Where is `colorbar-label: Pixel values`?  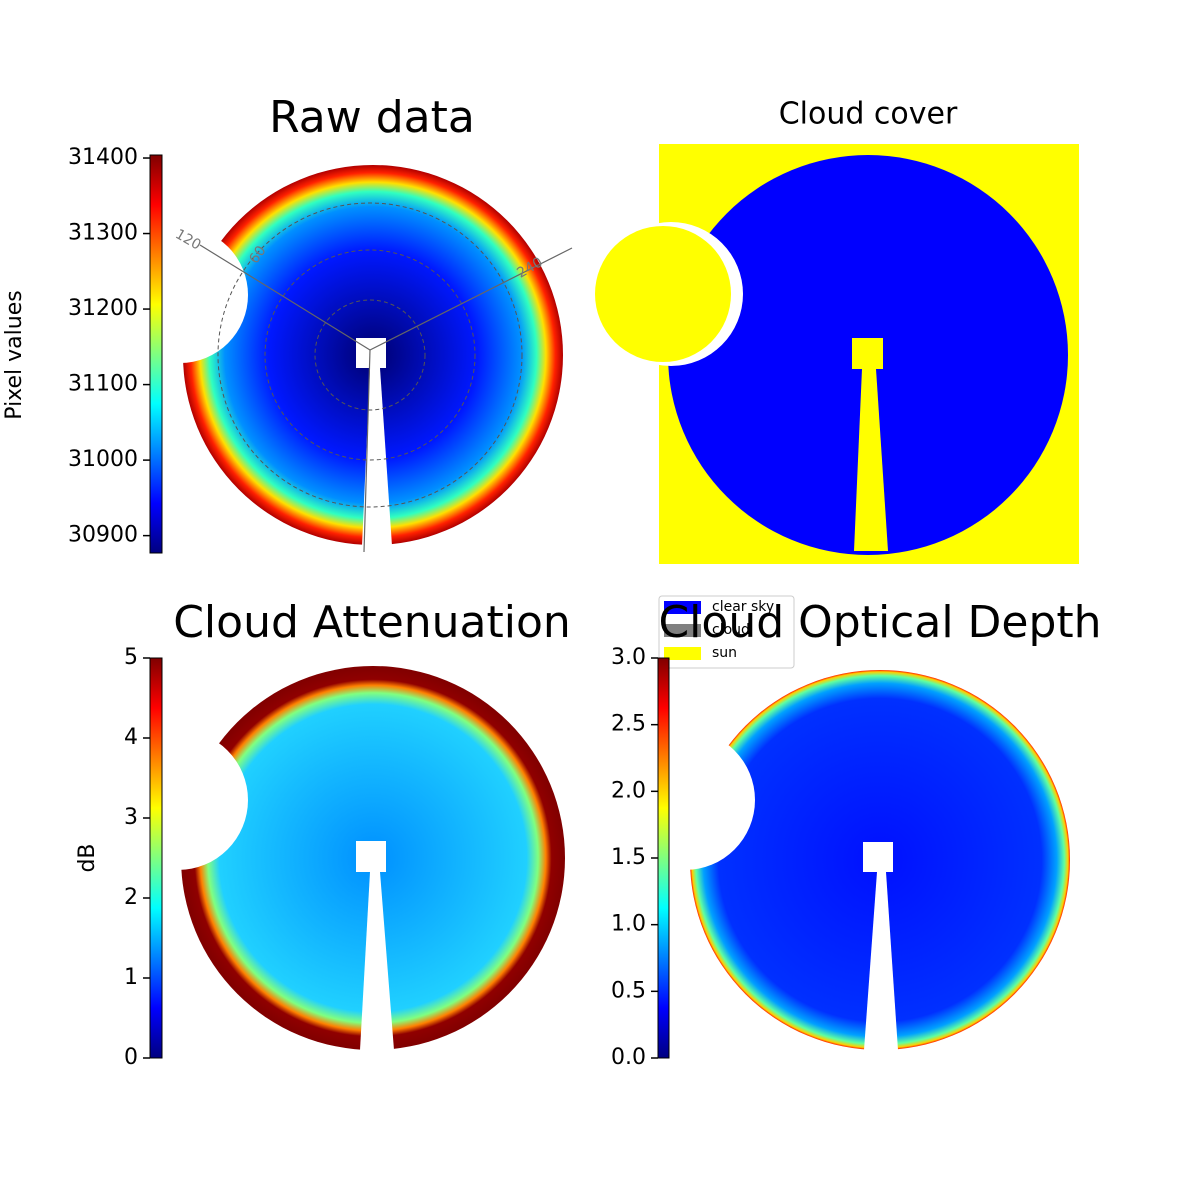
colorbar-label: Pixel values is located at coordinates (14, 354).